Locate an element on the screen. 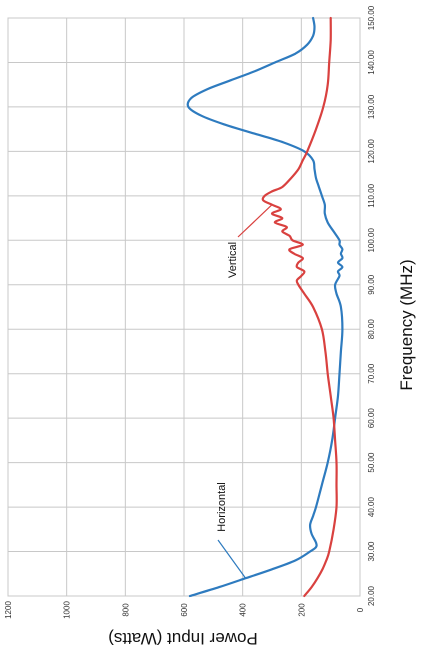  y-tick-labels: 0 200 400 600 800 1000 1200 is located at coordinates (184, 610).